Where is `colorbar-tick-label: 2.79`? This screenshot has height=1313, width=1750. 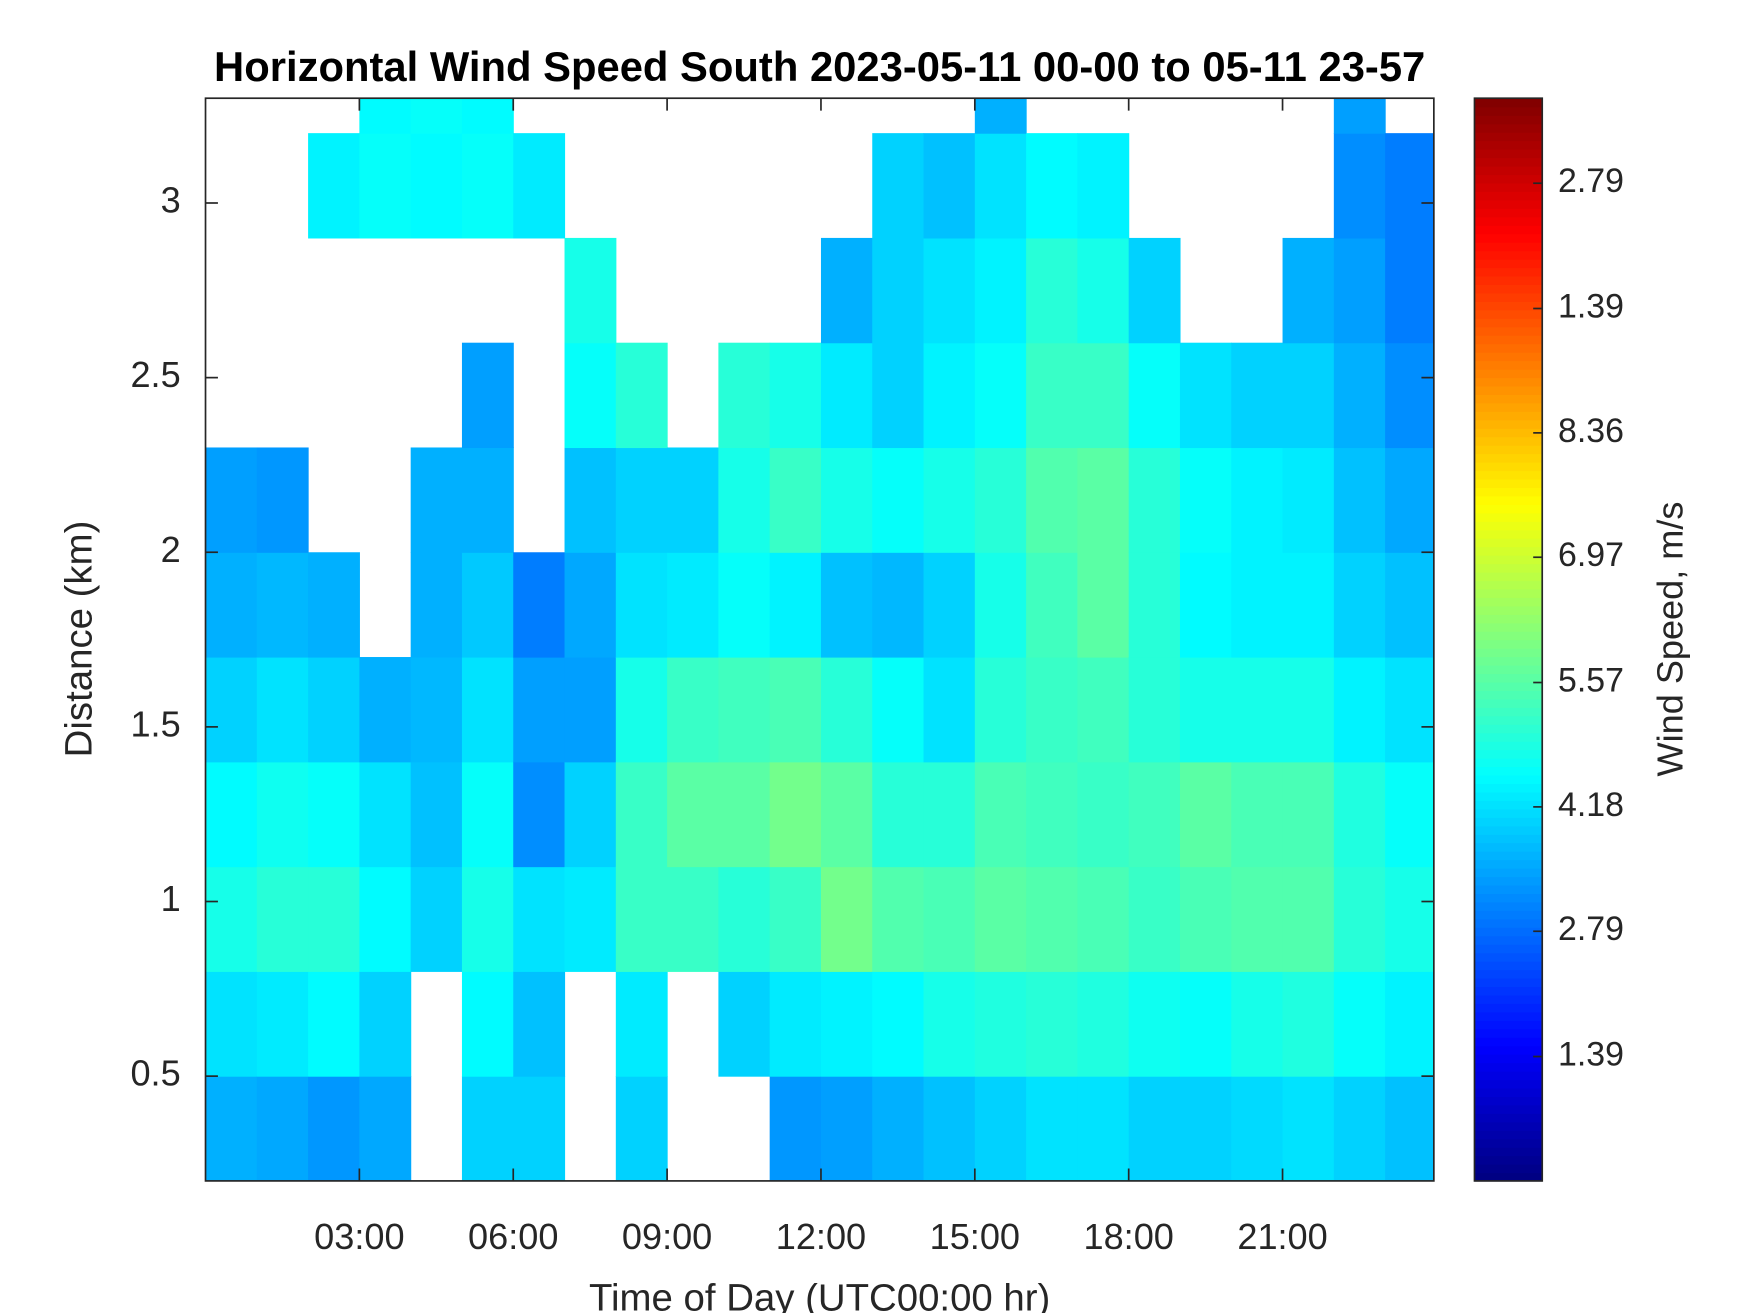
colorbar-tick-label: 2.79 is located at coordinates (1591, 929).